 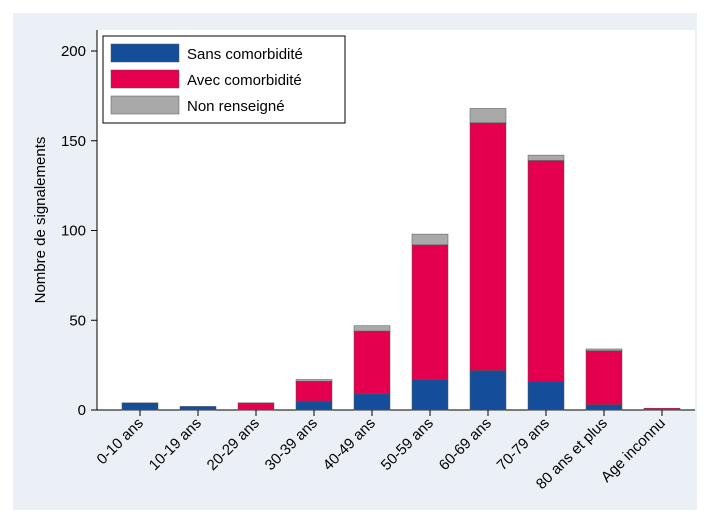 What do you see at coordinates (73, 231) in the screenshot?
I see `y-tick-label: 100` at bounding box center [73, 231].